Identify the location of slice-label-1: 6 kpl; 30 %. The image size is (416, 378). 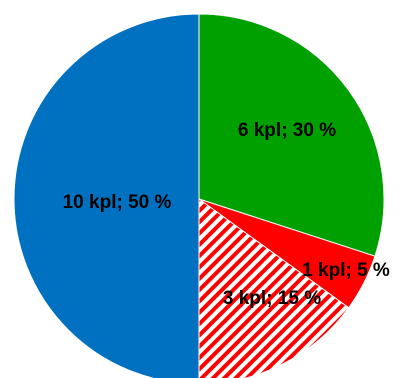
(287, 130).